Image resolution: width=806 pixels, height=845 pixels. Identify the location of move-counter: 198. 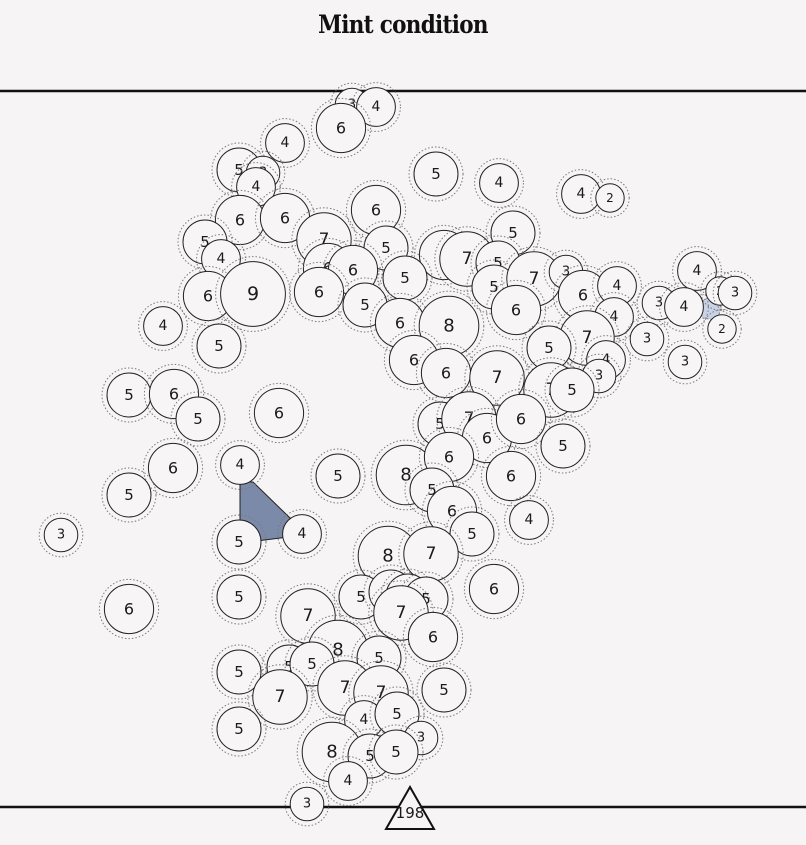
(410, 807).